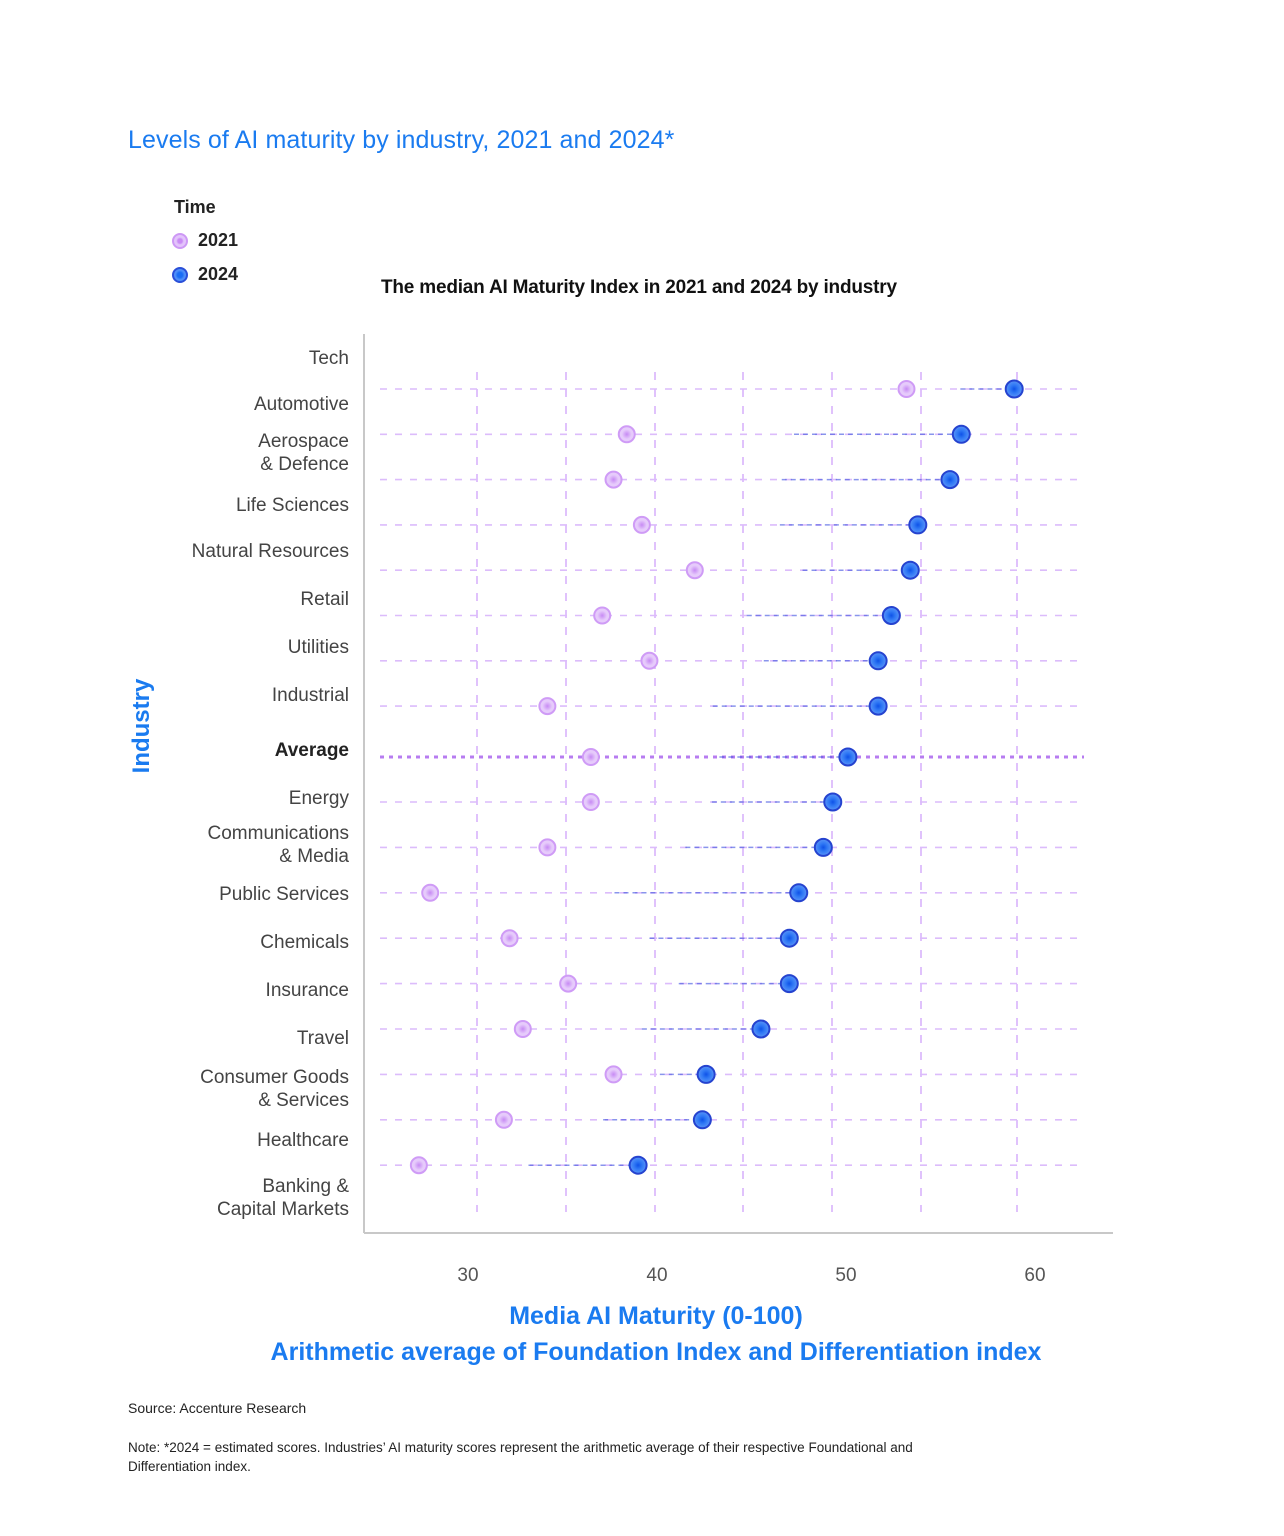 This screenshot has height=1536, width=1284. What do you see at coordinates (284, 894) in the screenshot?
I see `category-label: Public Services` at bounding box center [284, 894].